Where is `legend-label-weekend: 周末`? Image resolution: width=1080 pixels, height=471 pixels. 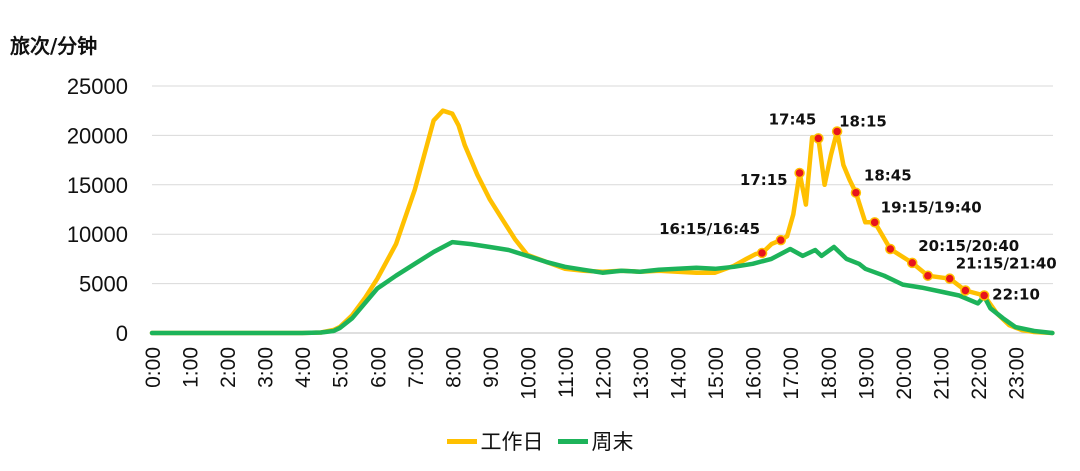 legend-label-weekend: 周末 is located at coordinates (612, 442).